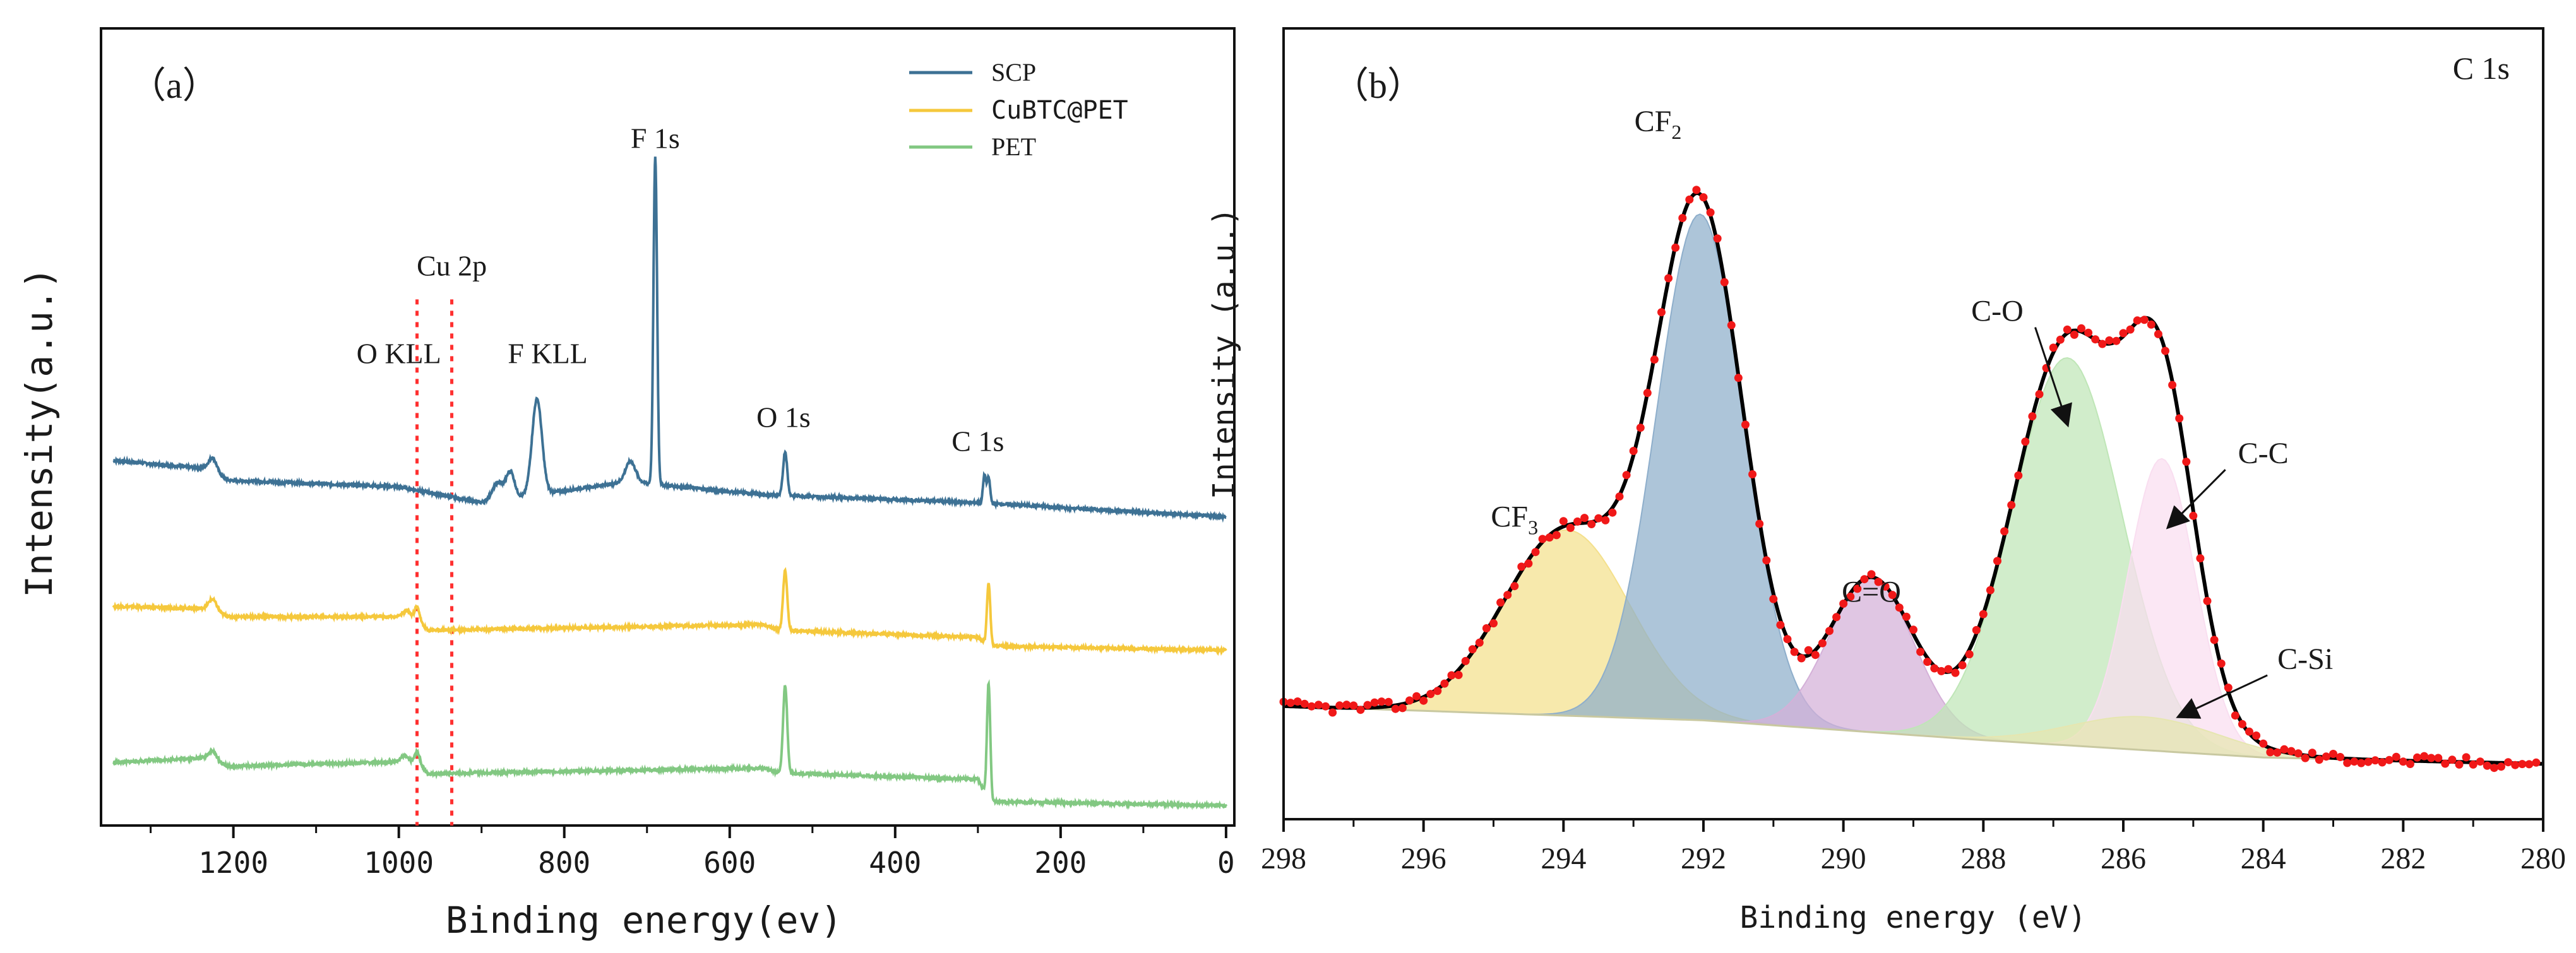 The height and width of the screenshot is (953, 2576). Describe the element at coordinates (548, 353) in the screenshot. I see `a-annotation-fkll: F KLL` at that location.